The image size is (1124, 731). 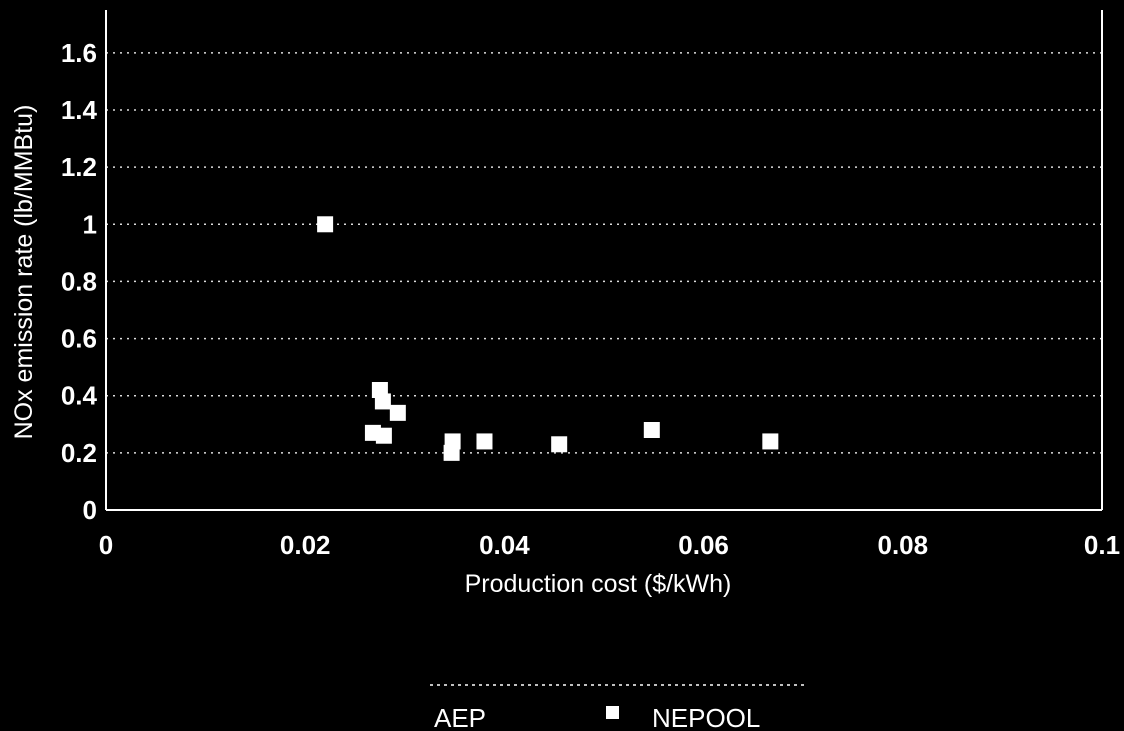 I want to click on x-tick-labels: 0 0.02 0.04 0.06 0.08 0.1, so click(x=609, y=545).